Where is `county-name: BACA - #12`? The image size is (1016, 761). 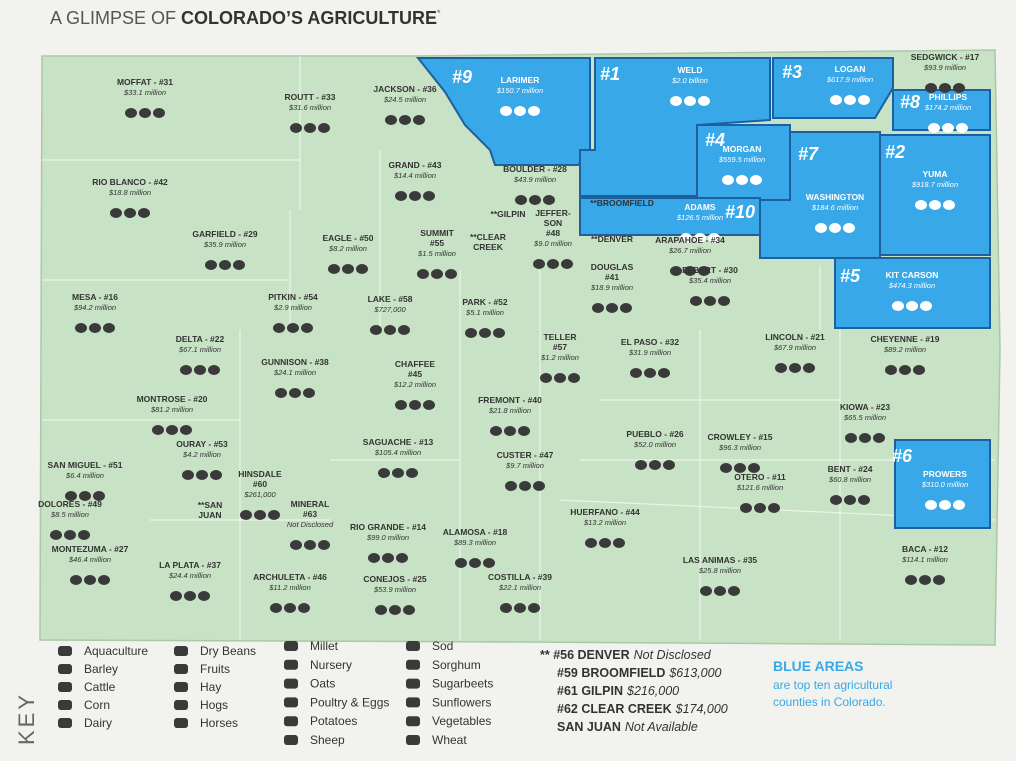
county-name: BACA - #12 is located at coordinates (925, 549).